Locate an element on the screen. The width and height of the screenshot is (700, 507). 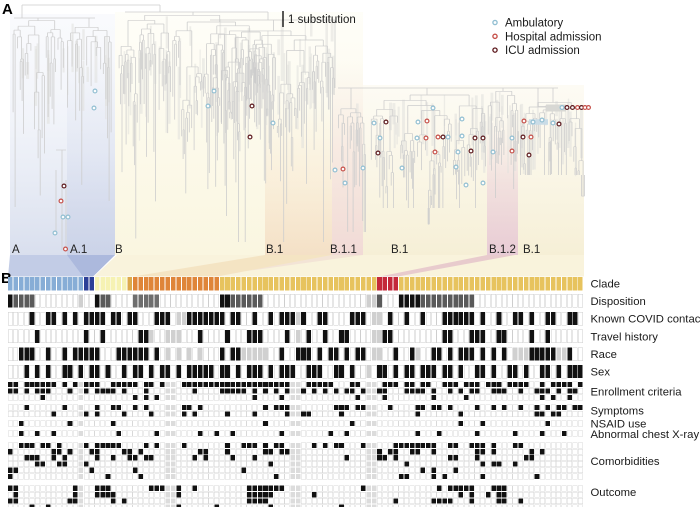
svg-text: Clade is located at coordinates (606, 285).